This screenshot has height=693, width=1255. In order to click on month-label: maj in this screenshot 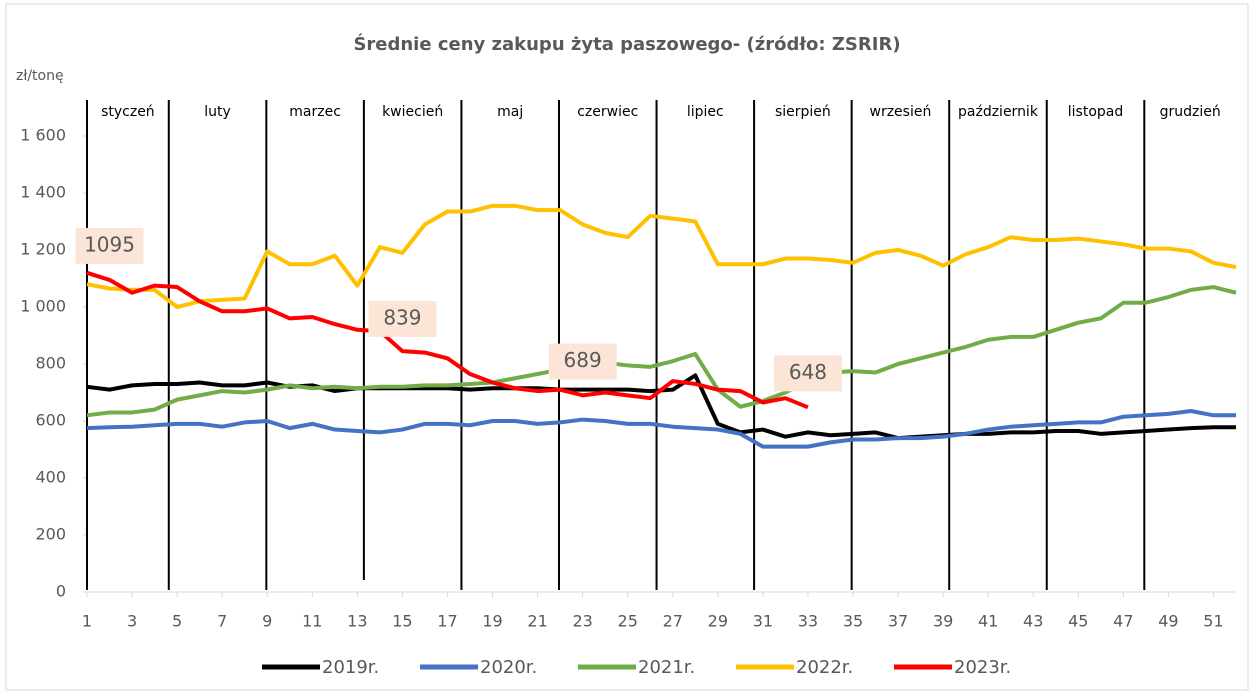, I will do `click(510, 112)`.